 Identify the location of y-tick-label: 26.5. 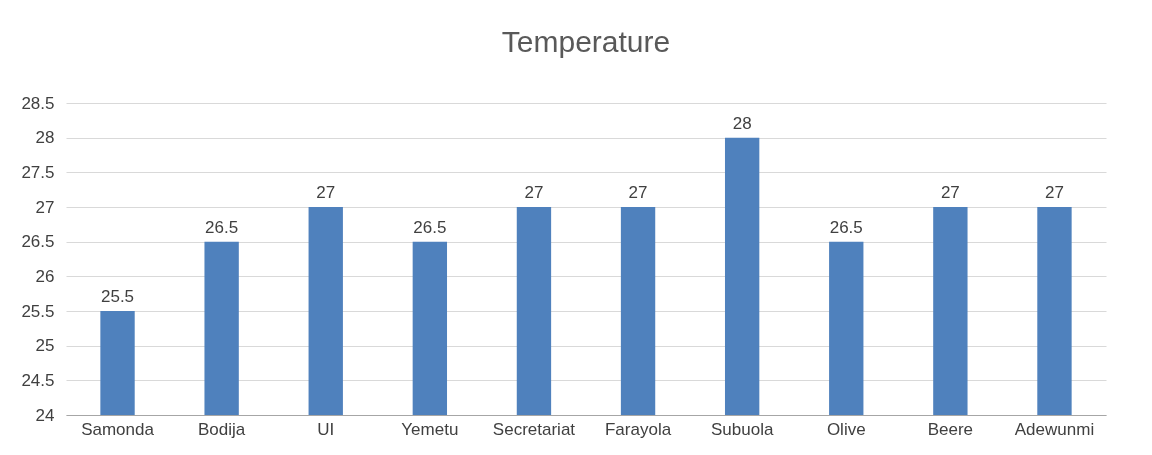
(38, 242).